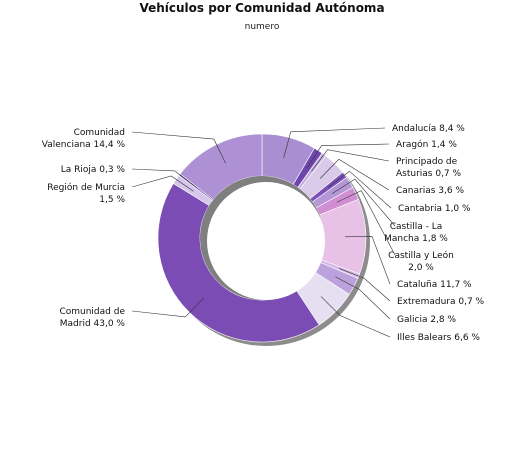  I want to click on leader-la-rioja, so click(164, 178).